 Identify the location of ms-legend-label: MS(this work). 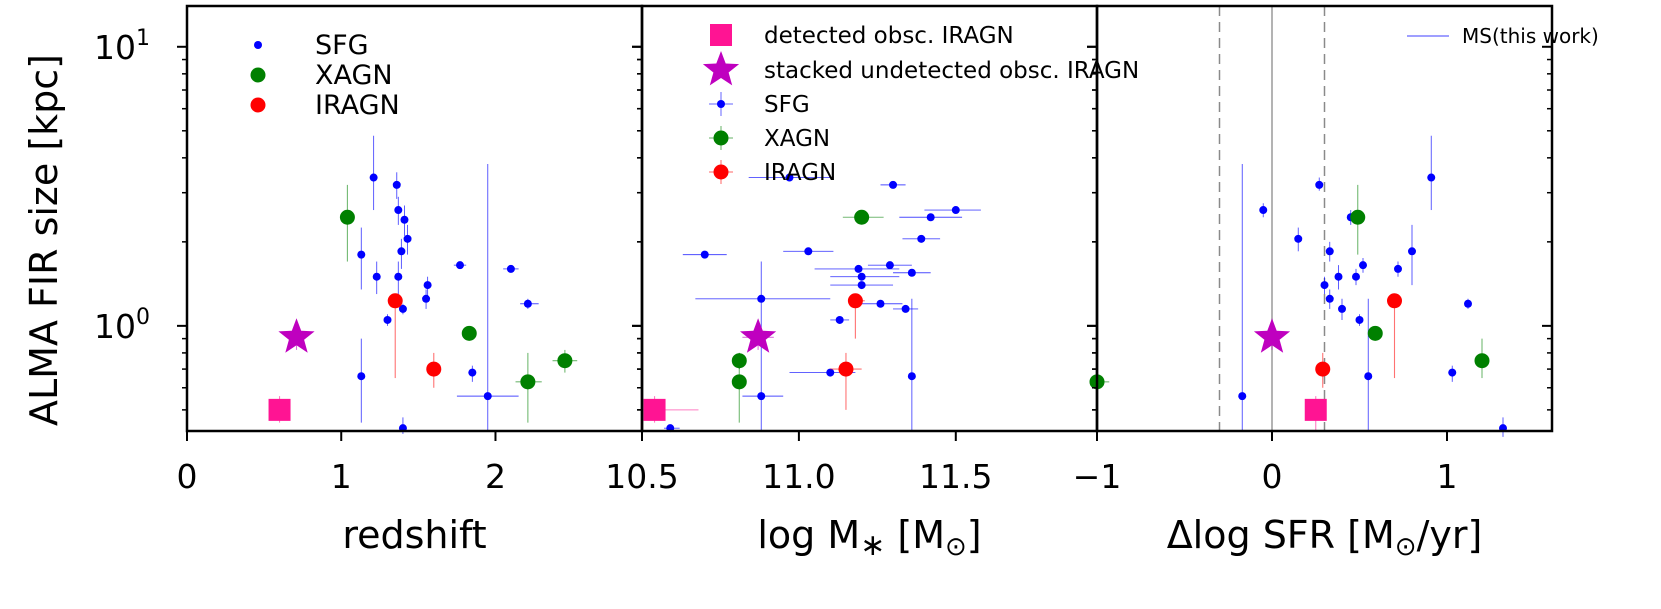
(1530, 36).